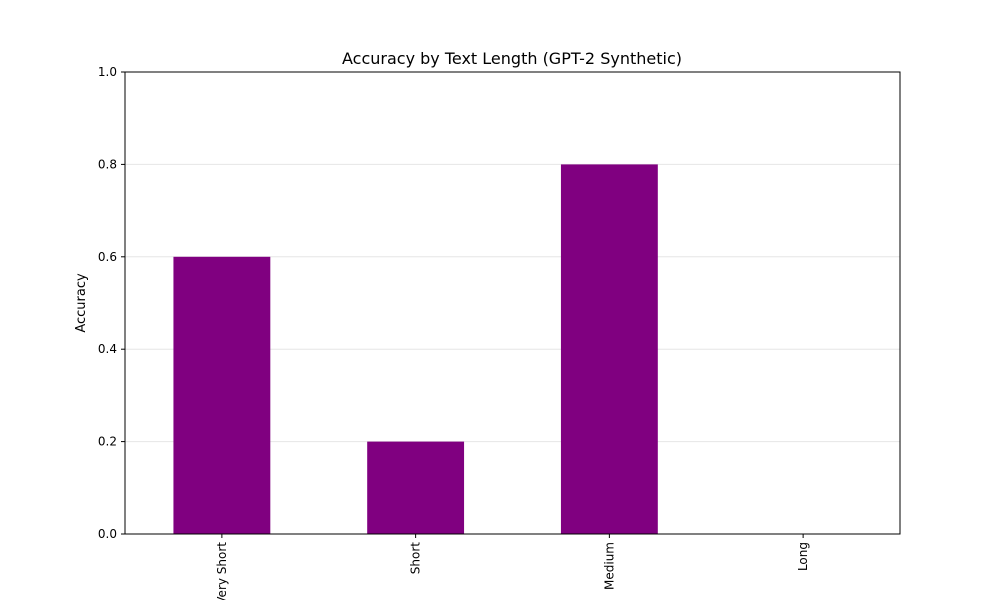 This screenshot has width=1000, height=600. What do you see at coordinates (107, 164) in the screenshot?
I see `y-tick-label: 0.8` at bounding box center [107, 164].